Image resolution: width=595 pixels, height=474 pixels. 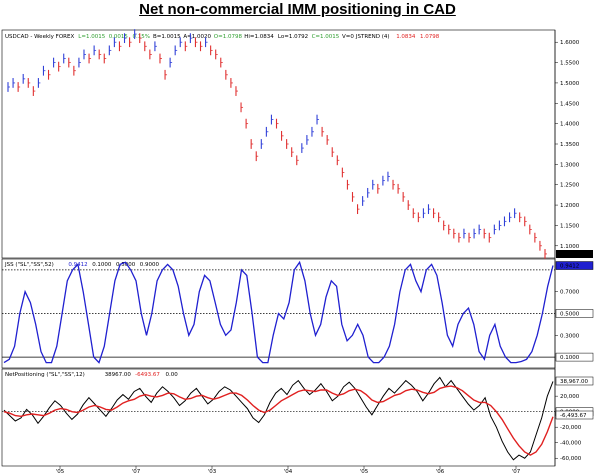 What do you see at coordinates (172, 375) in the screenshot?
I see `netpos-header-field: 0.00` at bounding box center [172, 375].